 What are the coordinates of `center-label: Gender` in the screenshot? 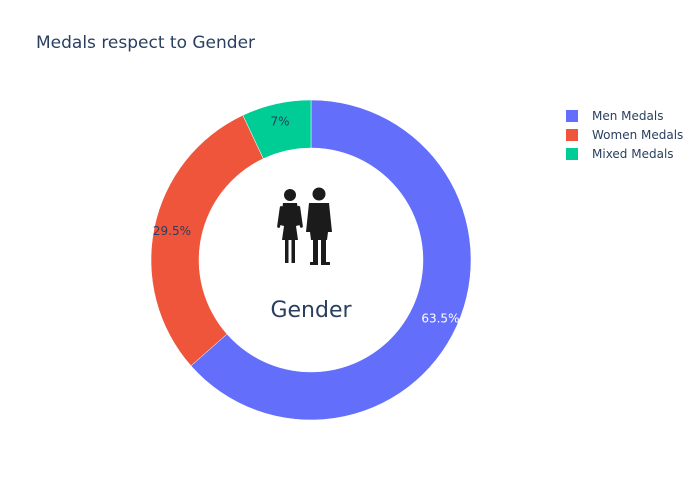 It's located at (311, 310).